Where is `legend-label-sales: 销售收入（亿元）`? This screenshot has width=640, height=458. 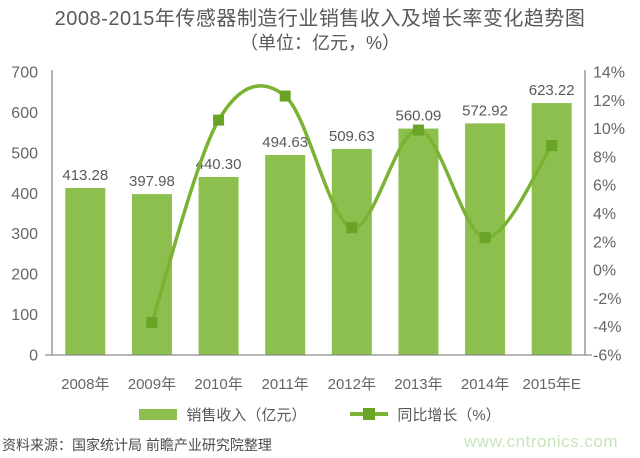
legend-label-sales: 销售收入（亿元） is located at coordinates (246, 415).